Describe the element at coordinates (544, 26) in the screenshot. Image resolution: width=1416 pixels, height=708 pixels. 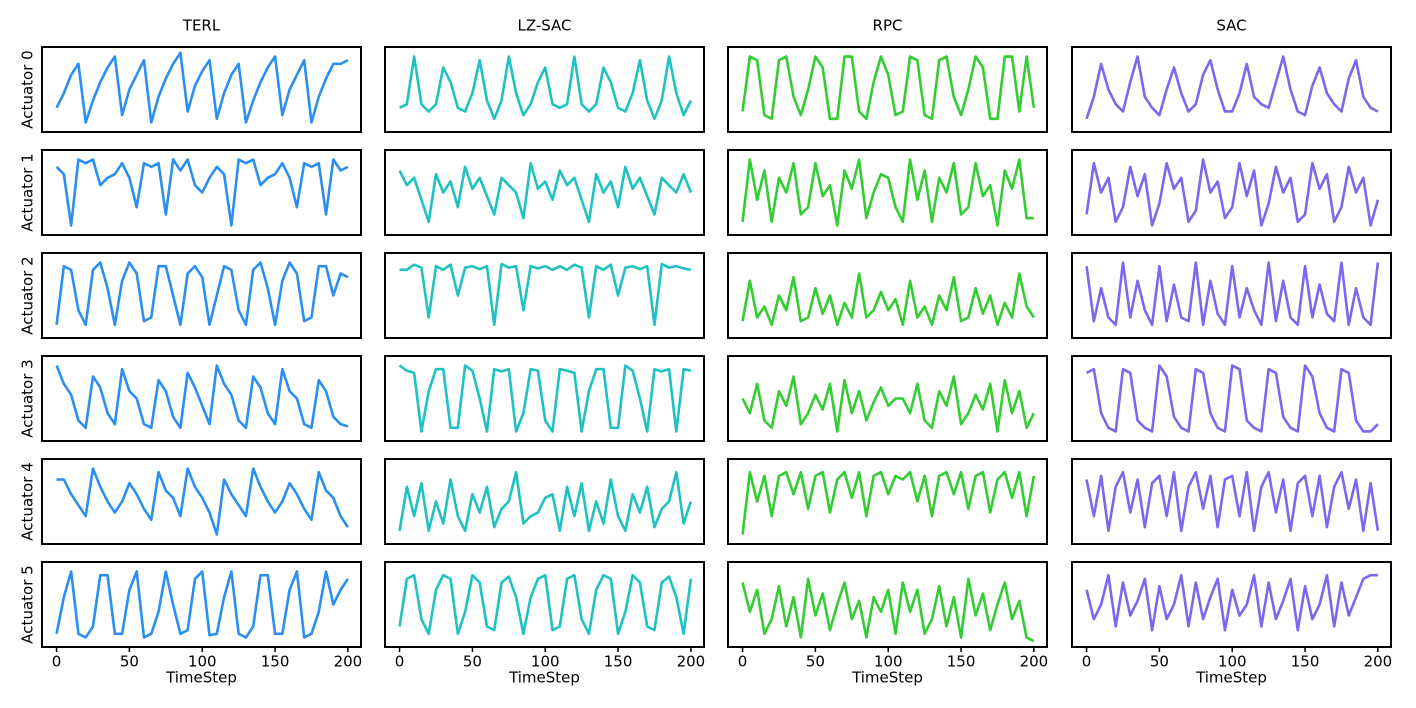
I see `subplot-title: LZ-SAC` at that location.